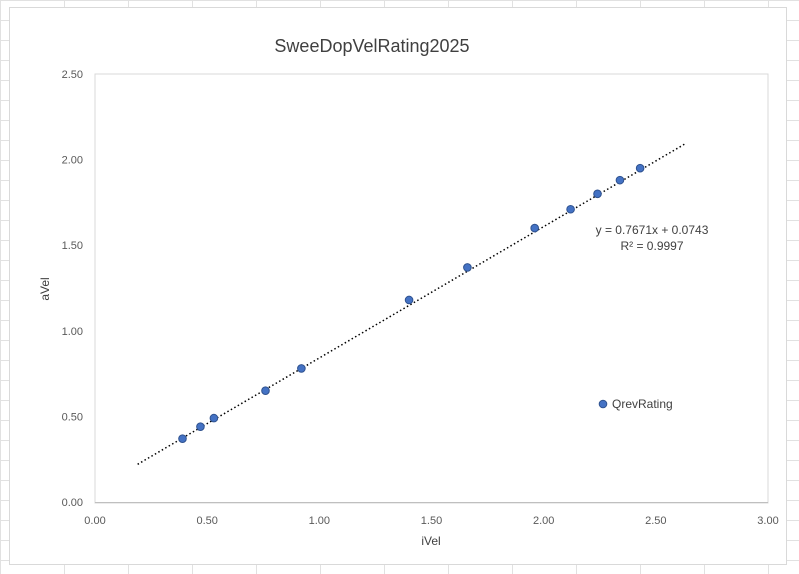 Image resolution: width=799 pixels, height=574 pixels. I want to click on y-tick-label: 1.00, so click(72, 332).